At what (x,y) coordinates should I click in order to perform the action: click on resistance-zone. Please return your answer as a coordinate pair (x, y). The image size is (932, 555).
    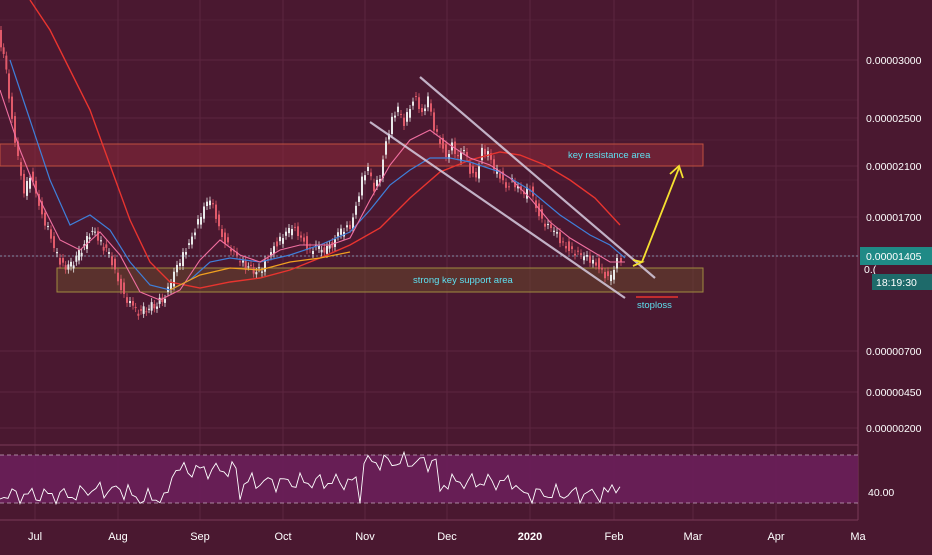
    Looking at the image, I should click on (352, 155).